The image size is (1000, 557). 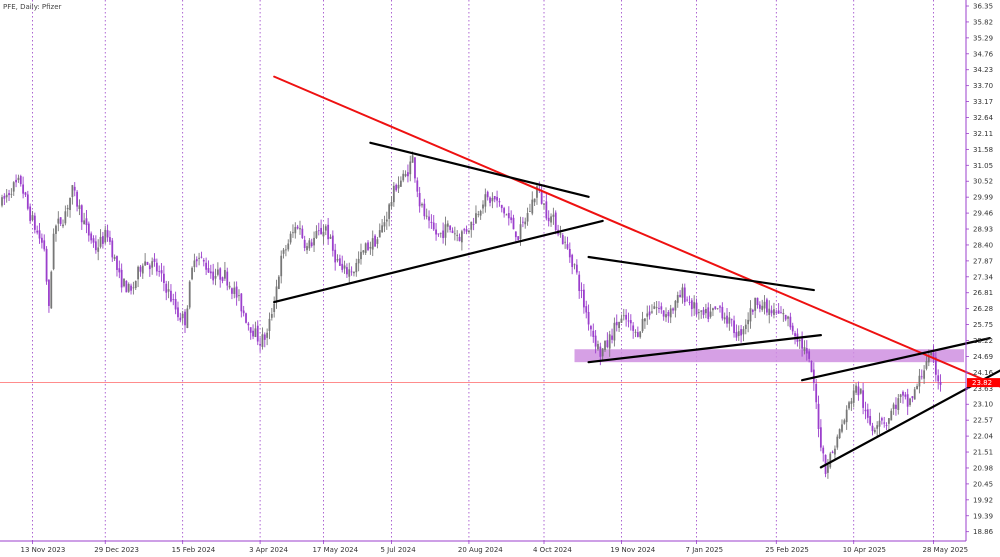 What do you see at coordinates (438, 261) in the screenshot?
I see `triangle-1-lower-line` at bounding box center [438, 261].